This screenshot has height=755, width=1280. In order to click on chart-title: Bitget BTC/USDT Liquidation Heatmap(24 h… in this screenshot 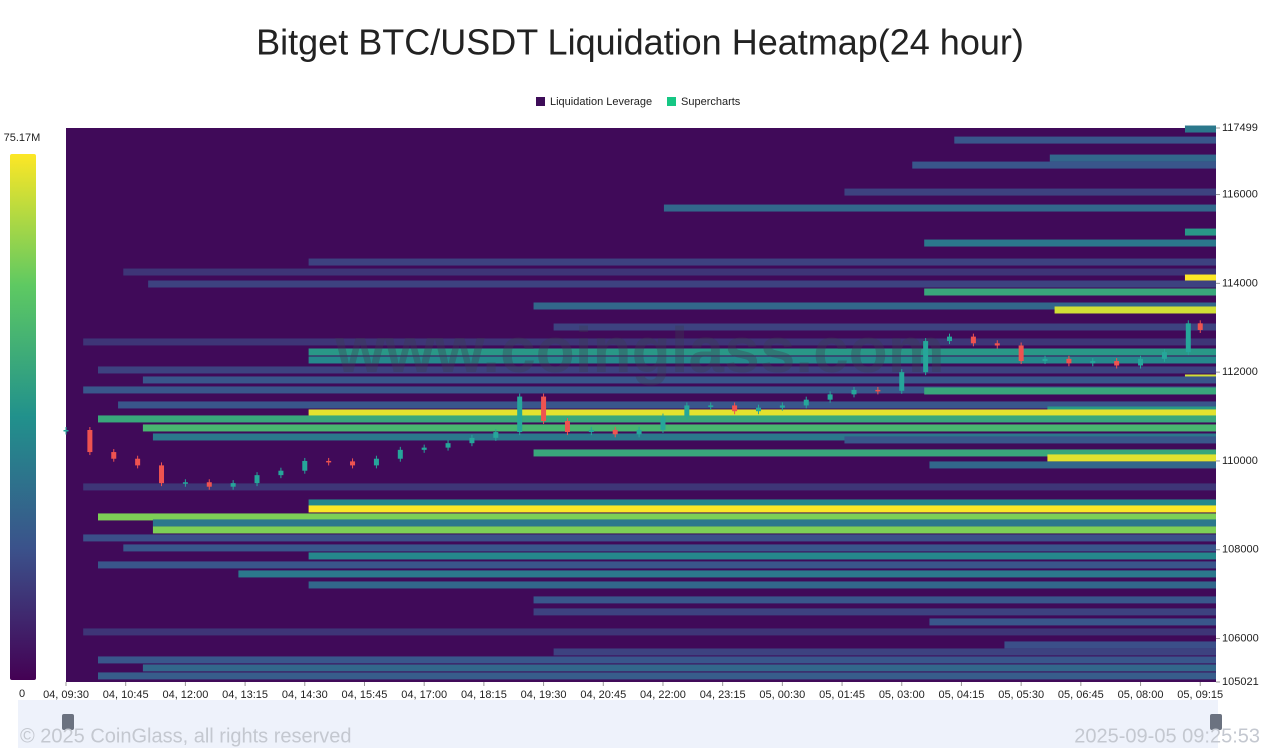, I will do `click(640, 42)`.